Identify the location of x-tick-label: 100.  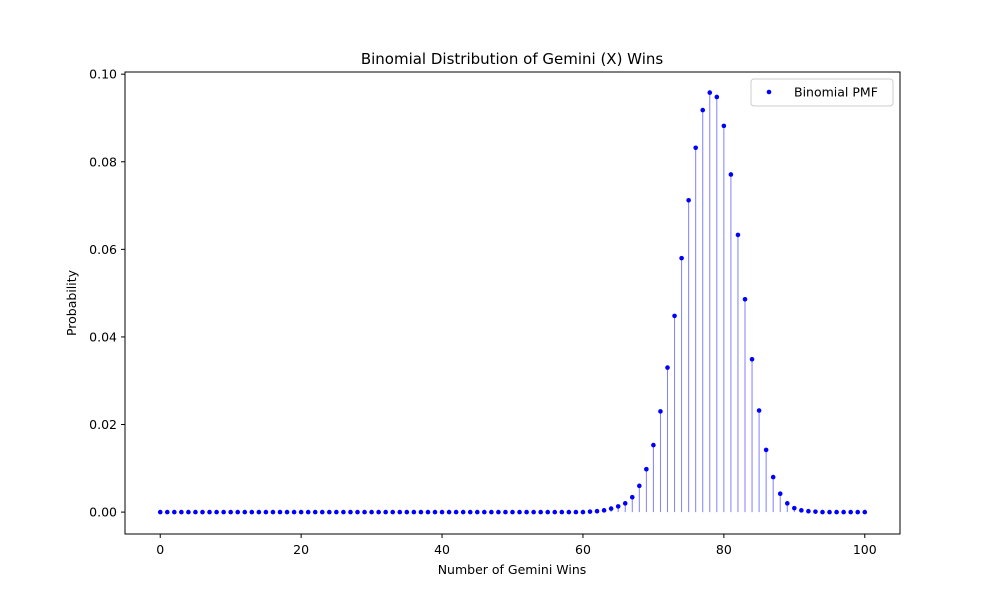
(865, 549).